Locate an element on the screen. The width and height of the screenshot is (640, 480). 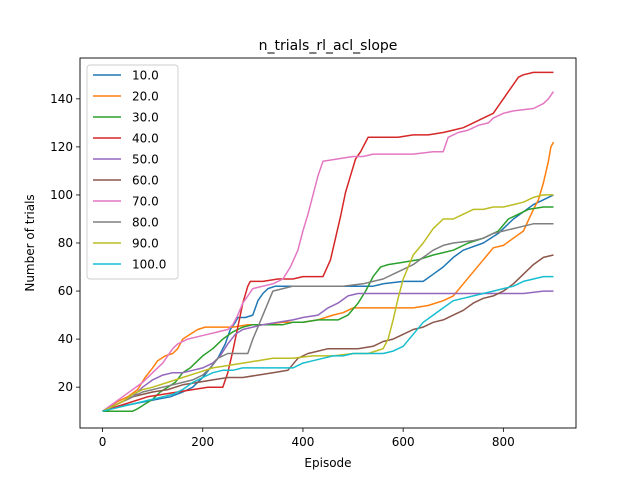
chart-title: n_trials_rl_acl_slope is located at coordinates (328, 46).